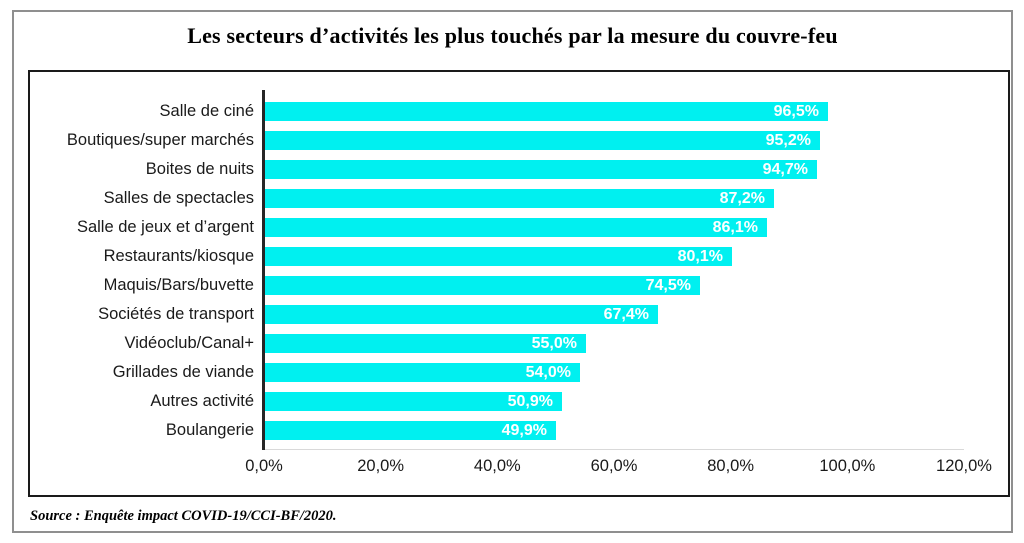 The image size is (1024, 543). What do you see at coordinates (410, 430) in the screenshot?
I see `bar: 49,9%` at bounding box center [410, 430].